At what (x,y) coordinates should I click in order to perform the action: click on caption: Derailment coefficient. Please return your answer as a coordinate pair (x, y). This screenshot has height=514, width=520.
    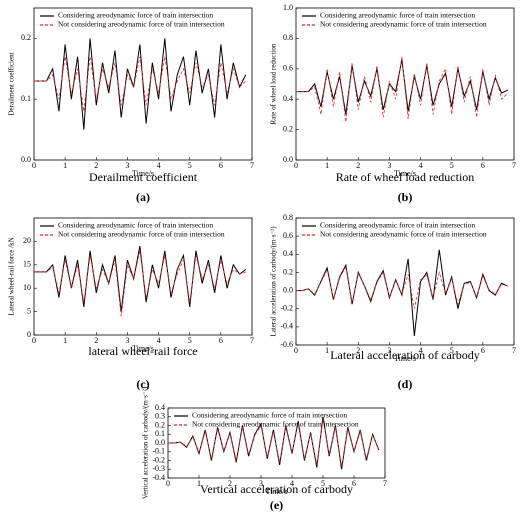
    Looking at the image, I should click on (143, 177).